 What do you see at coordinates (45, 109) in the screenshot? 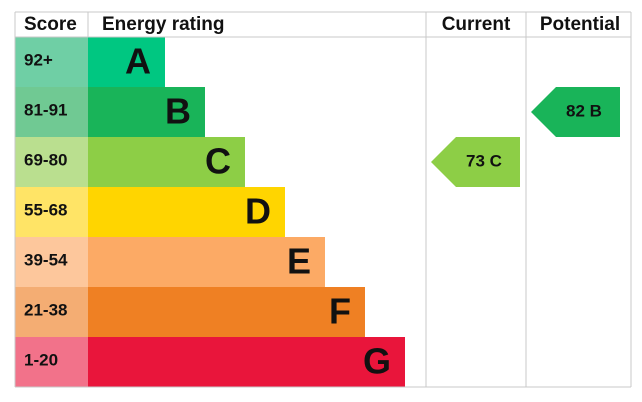
I see `score-label: 81-91` at bounding box center [45, 109].